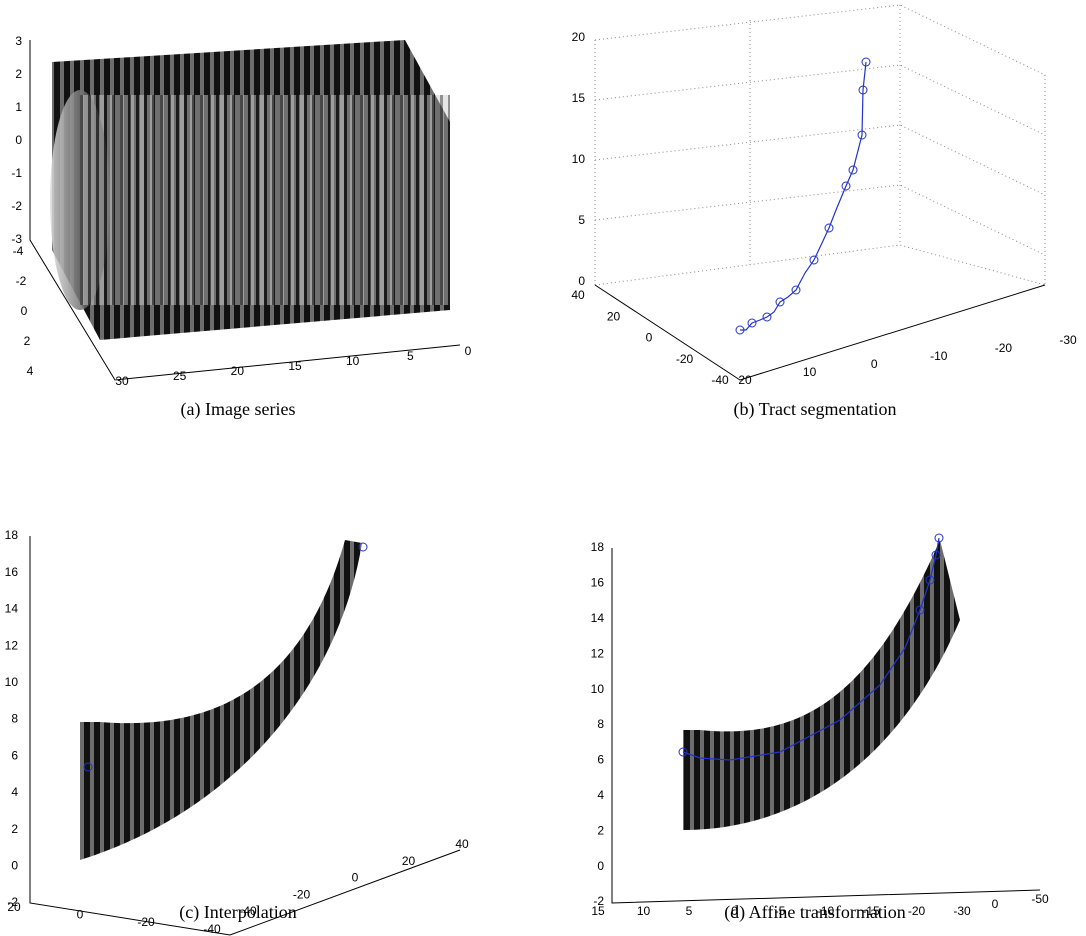  I want to click on tick-label: -15, so click(871, 911).